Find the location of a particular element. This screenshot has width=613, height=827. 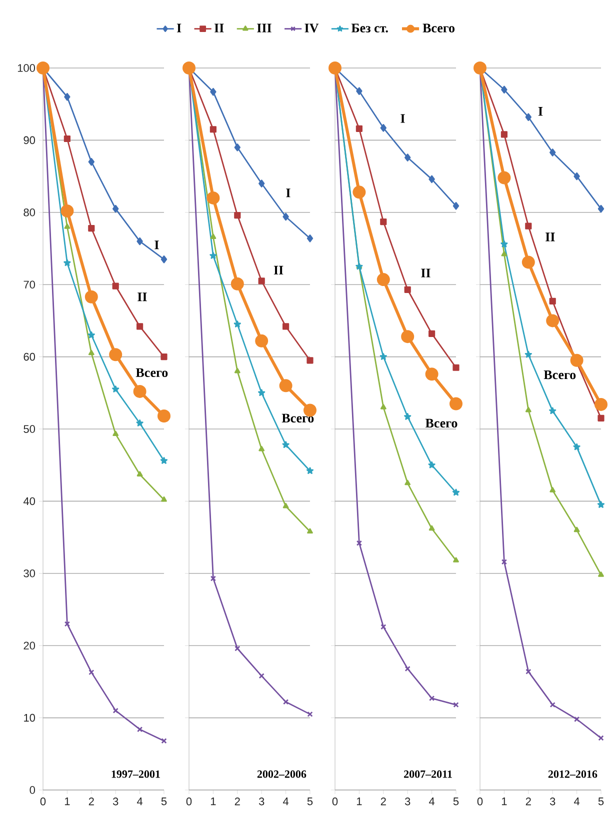

annotation: 1997–2001 is located at coordinates (136, 774).